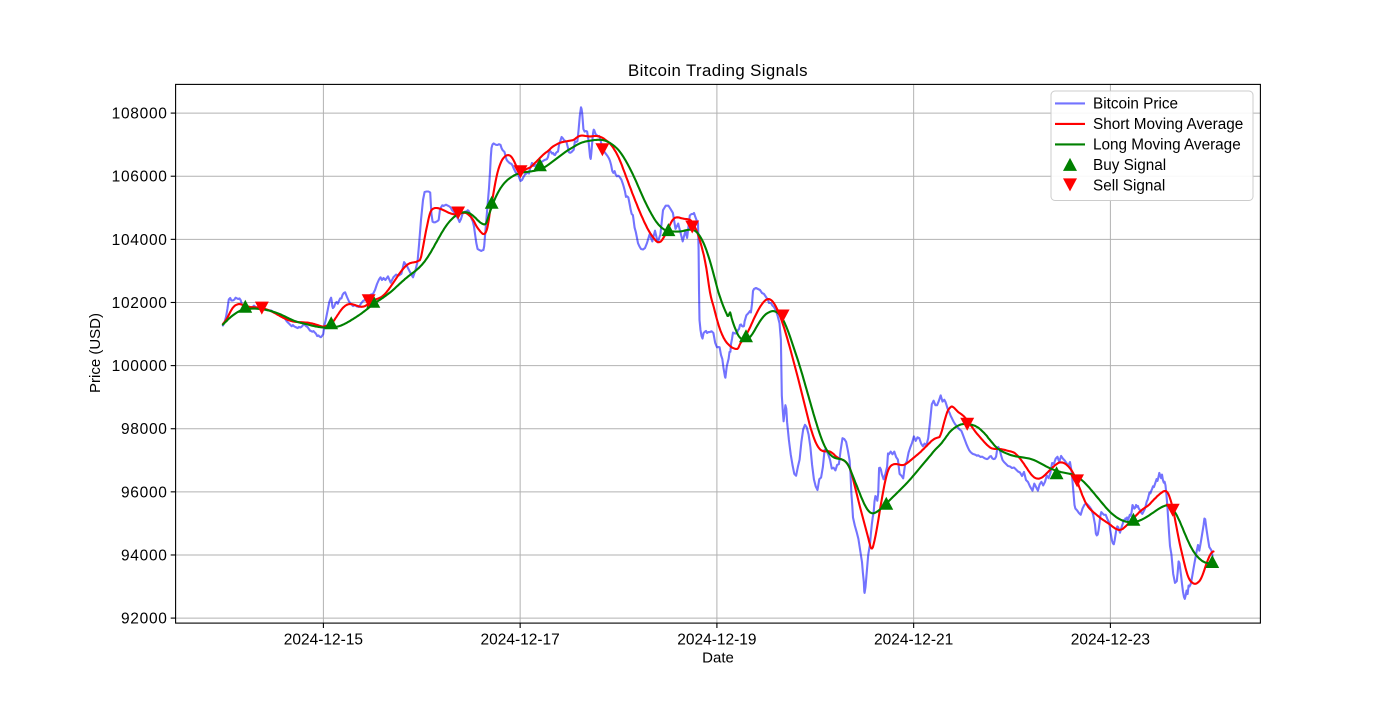  What do you see at coordinates (1129, 186) in the screenshot?
I see `svg-text: Sell Signal` at bounding box center [1129, 186].